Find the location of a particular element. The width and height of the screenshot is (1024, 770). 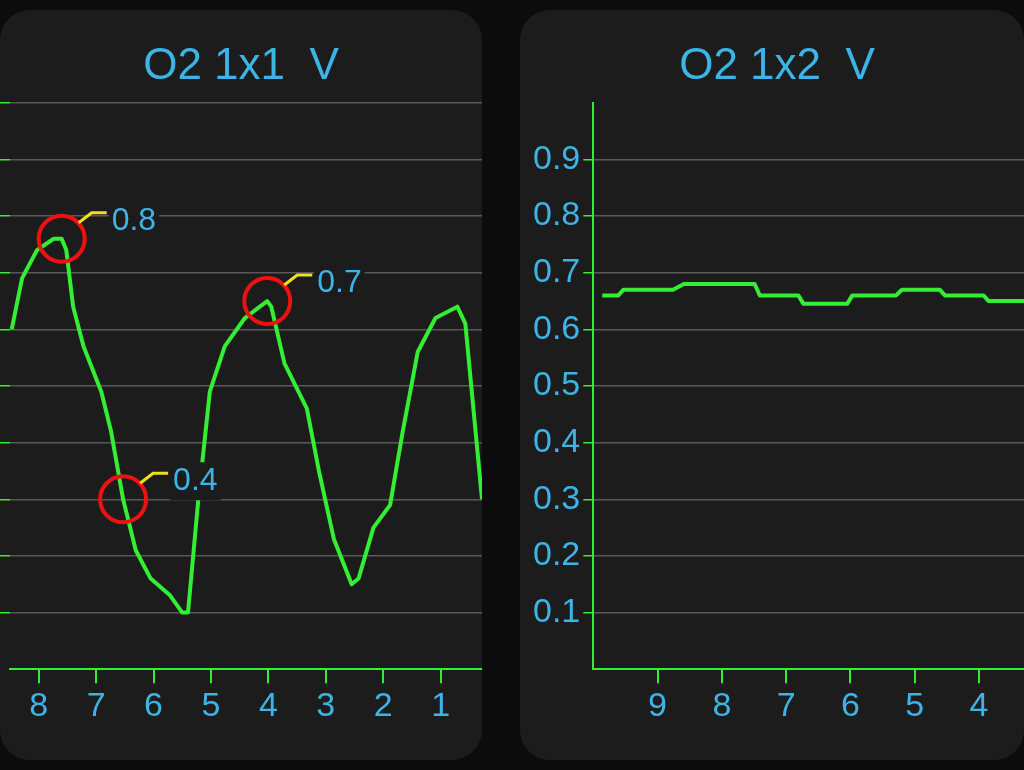

annotation: 0.8 is located at coordinates (134, 218).